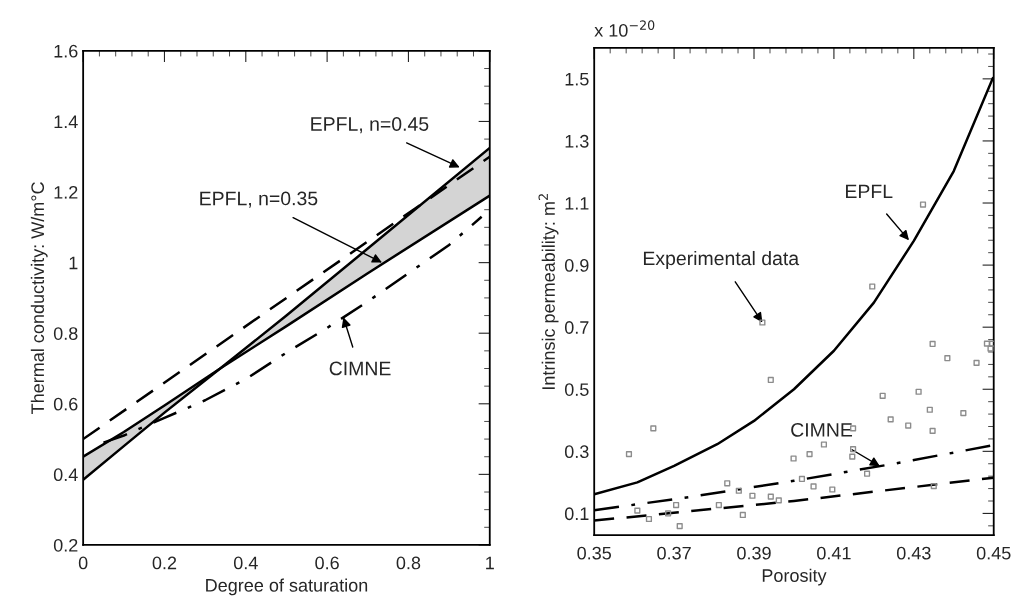 Image resolution: width=1014 pixels, height=613 pixels. What do you see at coordinates (594, 553) in the screenshot?
I see `x-tick-label: 0.35` at bounding box center [594, 553].